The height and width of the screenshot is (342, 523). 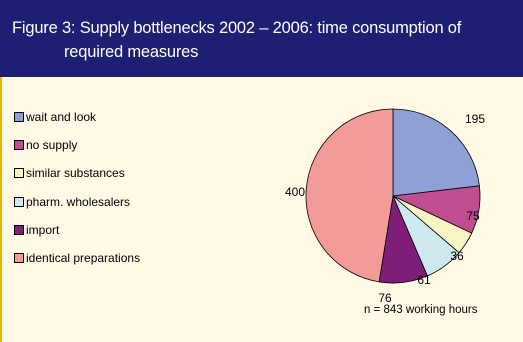 What do you see at coordinates (83, 258) in the screenshot?
I see `legend-label: identical preparations` at bounding box center [83, 258].